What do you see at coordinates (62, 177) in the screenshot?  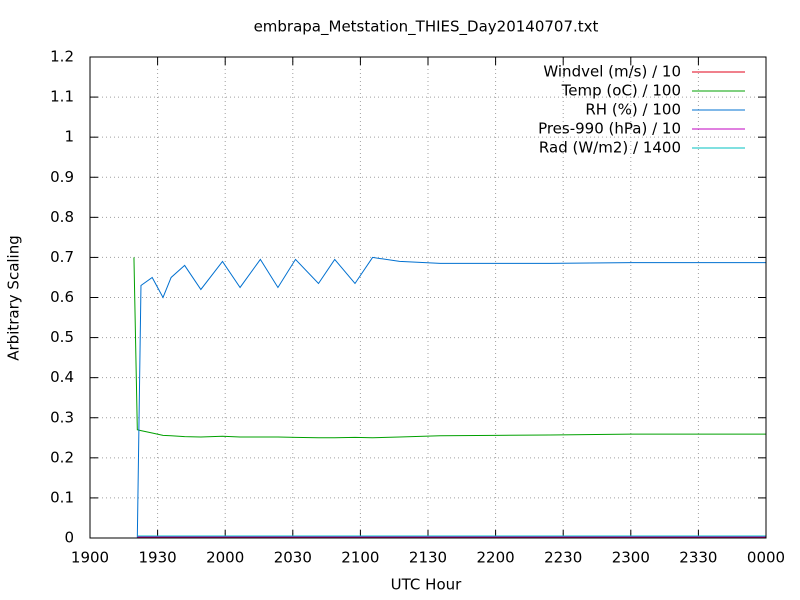 I see `y-tick-label: 0.9` at bounding box center [62, 177].